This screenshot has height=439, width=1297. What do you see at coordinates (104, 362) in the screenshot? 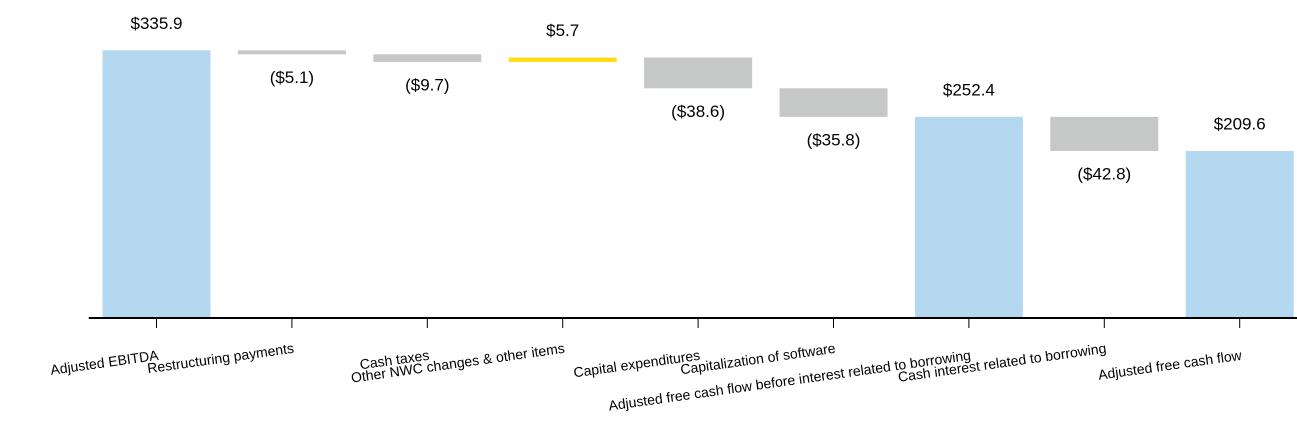
I see `x-tick-label: Adjusted EBITDA` at bounding box center [104, 362].